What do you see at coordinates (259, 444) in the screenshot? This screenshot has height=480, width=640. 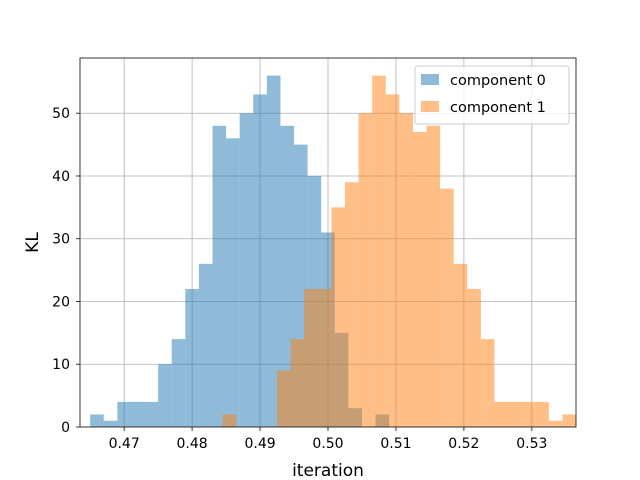 I see `x-tick-label: 0.49` at bounding box center [259, 444].